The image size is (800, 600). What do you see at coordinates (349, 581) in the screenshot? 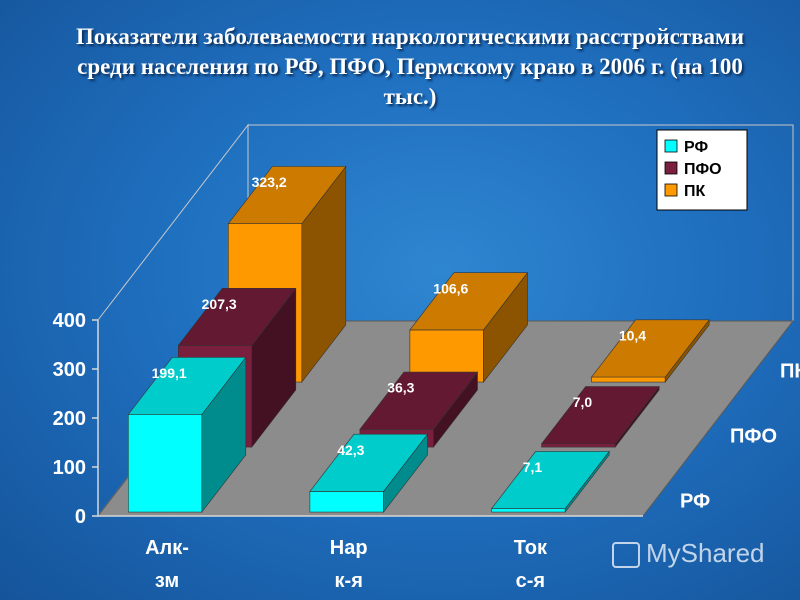
I see `category-label: к-я` at bounding box center [349, 581].